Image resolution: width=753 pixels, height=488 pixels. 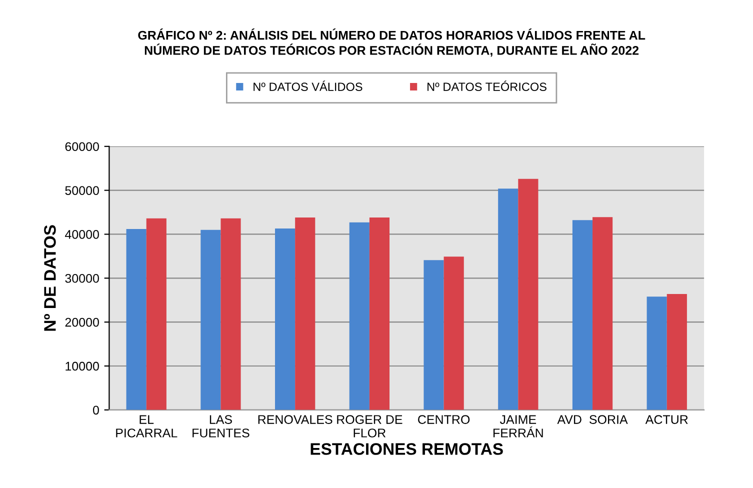 I want to click on y-tick-label: 50000, so click(x=82, y=190).